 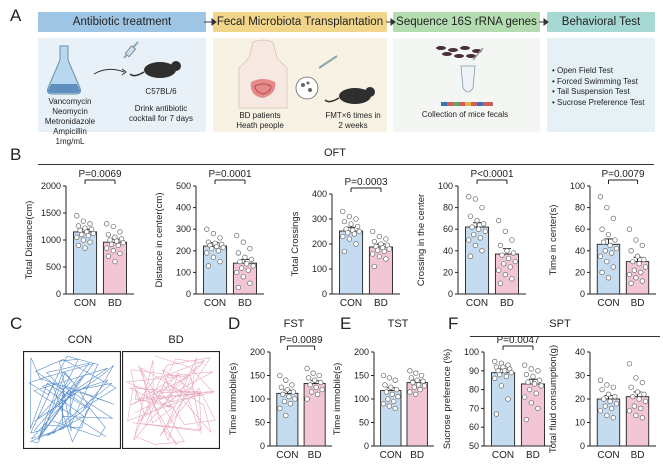 I want to click on y-tick-label-8-1: 10, so click(x=580, y=423).